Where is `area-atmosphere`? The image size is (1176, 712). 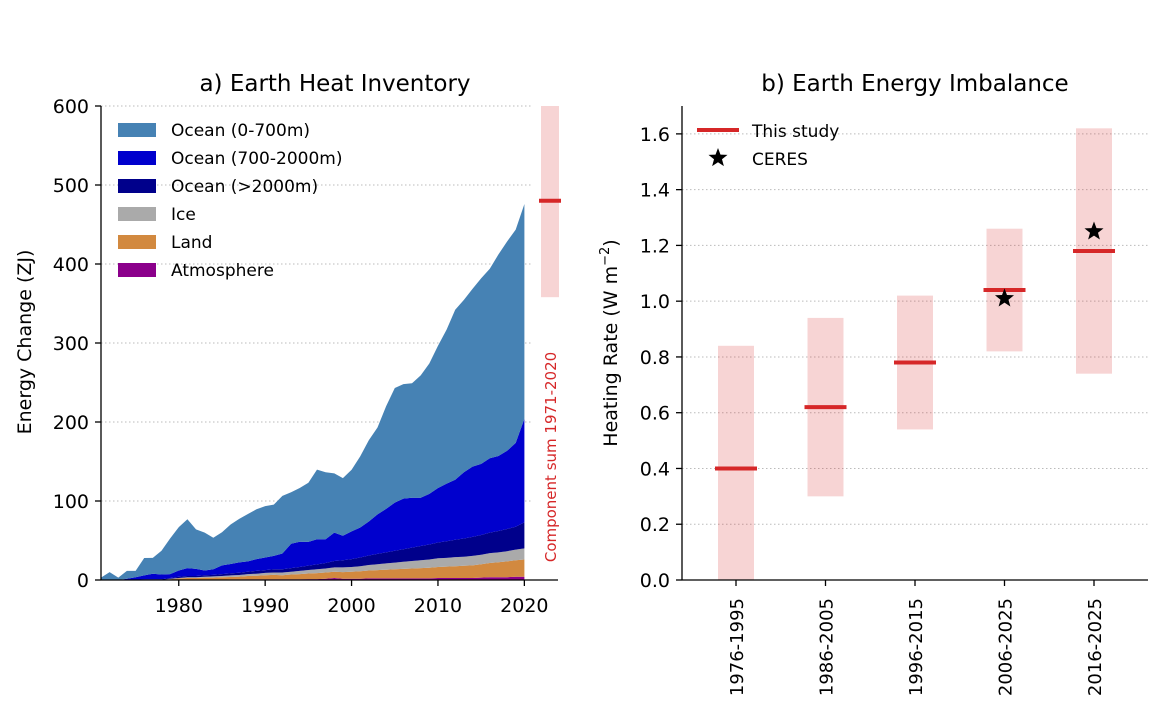
area-atmosphere is located at coordinates (313, 578).